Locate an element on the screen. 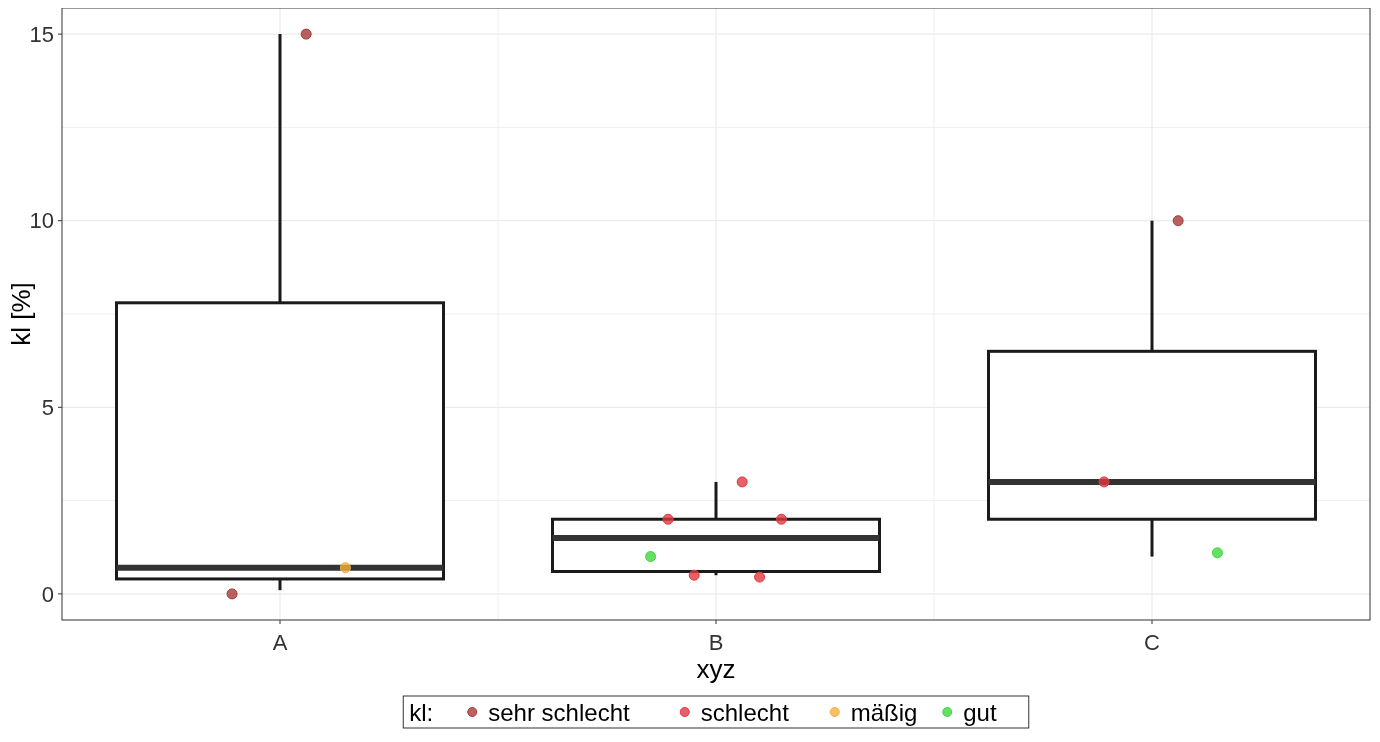 Image resolution: width=1380 pixels, height=742 pixels. y-tick-label: 0 is located at coordinates (47, 594).